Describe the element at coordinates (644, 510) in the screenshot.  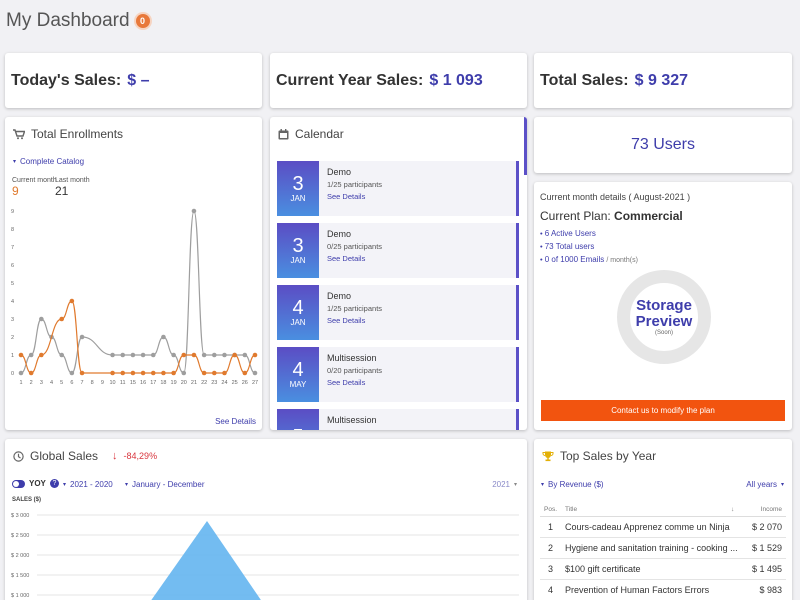
I see `col-title: Title` at that location.